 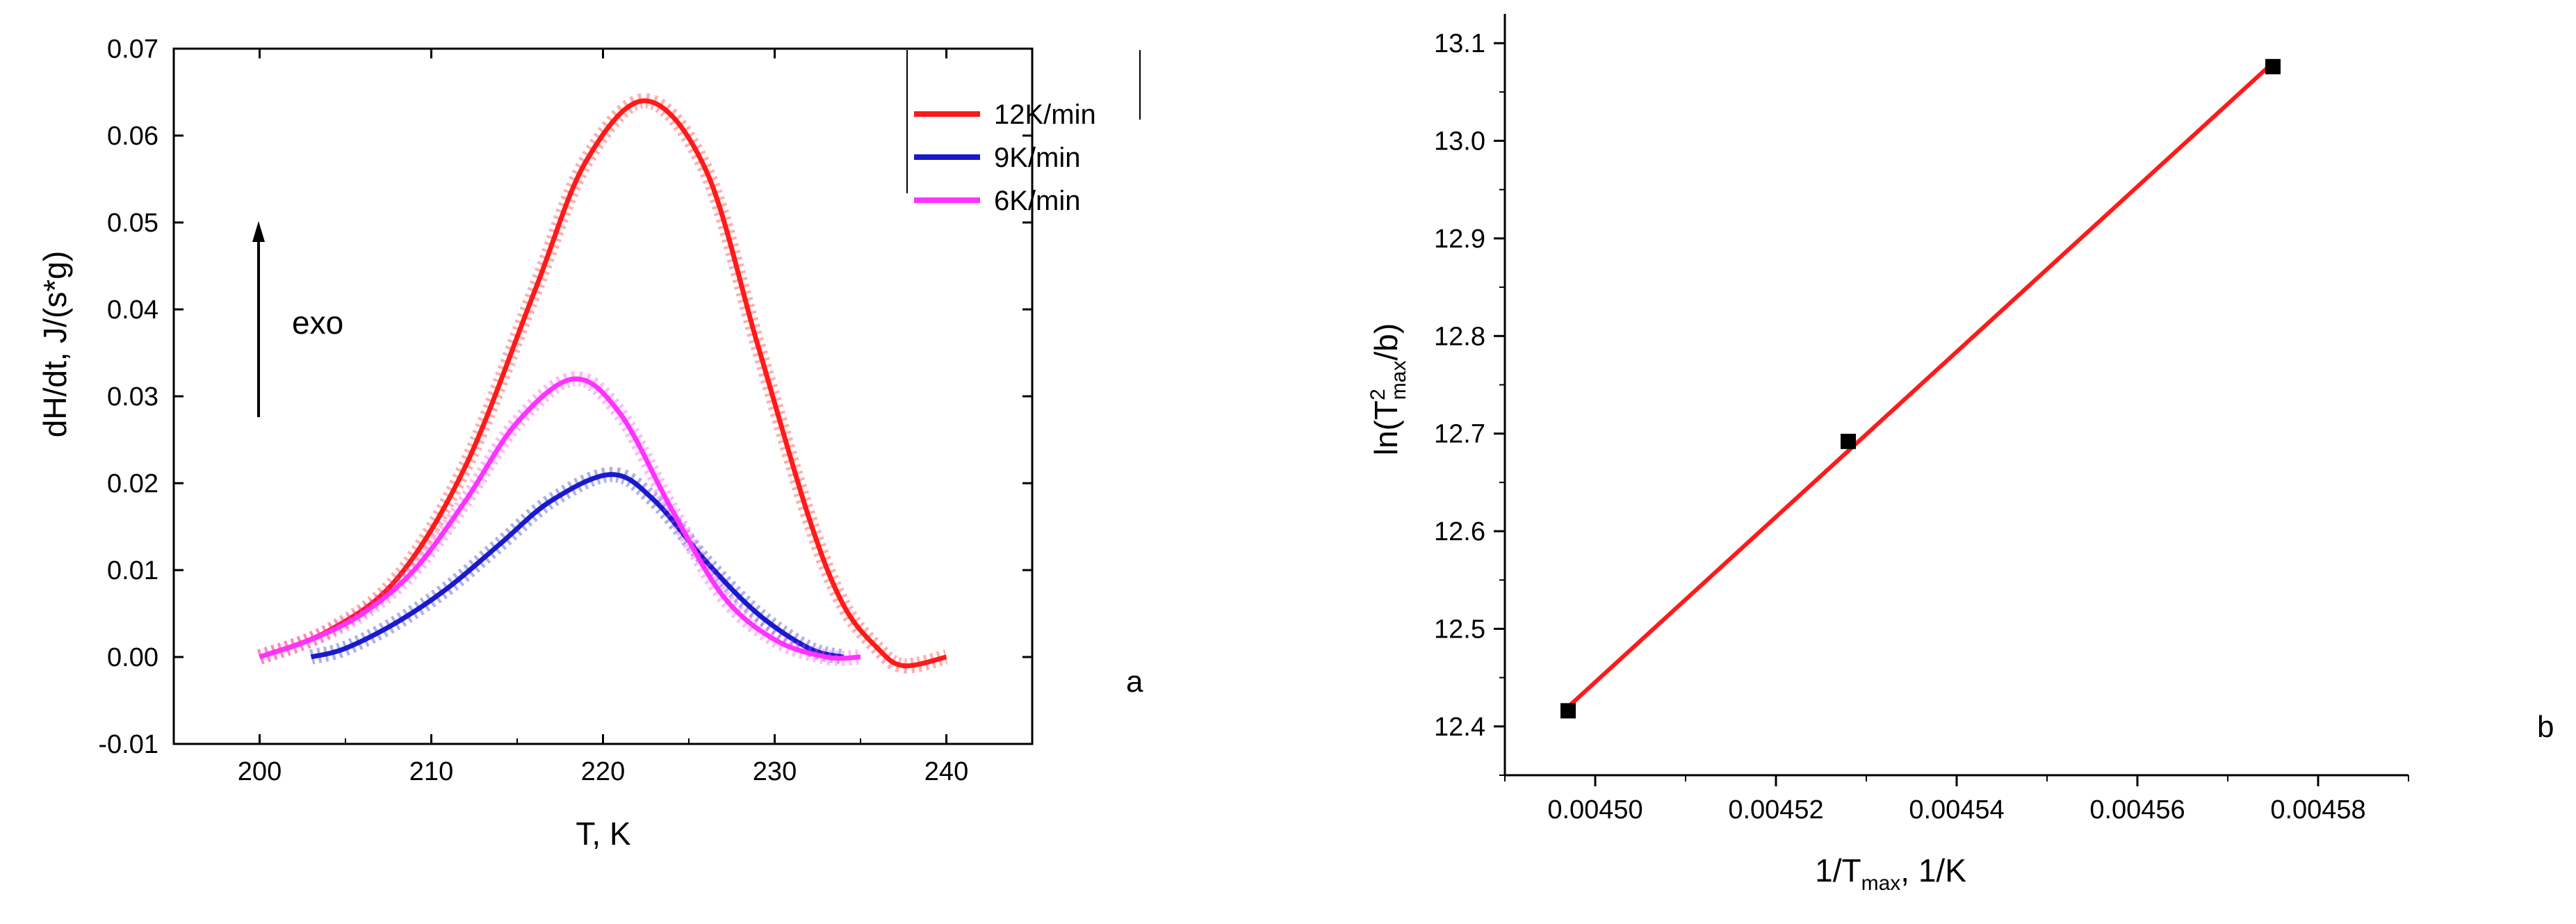 What do you see at coordinates (2137, 810) in the screenshot?
I see `x-tick-label-b-3: 0.00456` at bounding box center [2137, 810].